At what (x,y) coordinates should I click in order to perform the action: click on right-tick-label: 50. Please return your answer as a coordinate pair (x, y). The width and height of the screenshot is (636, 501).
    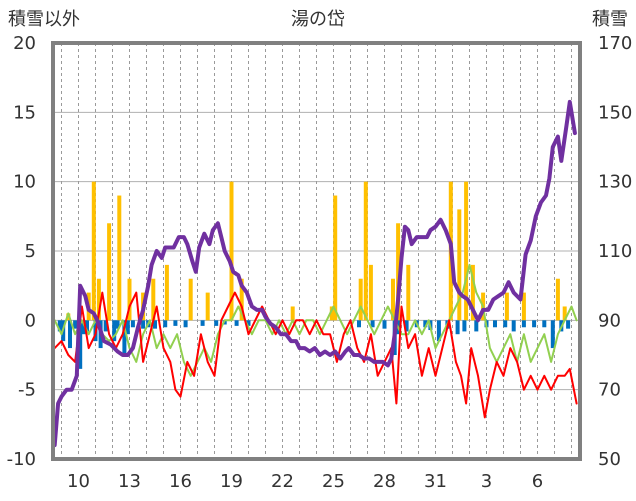
    Looking at the image, I should click on (609, 459).